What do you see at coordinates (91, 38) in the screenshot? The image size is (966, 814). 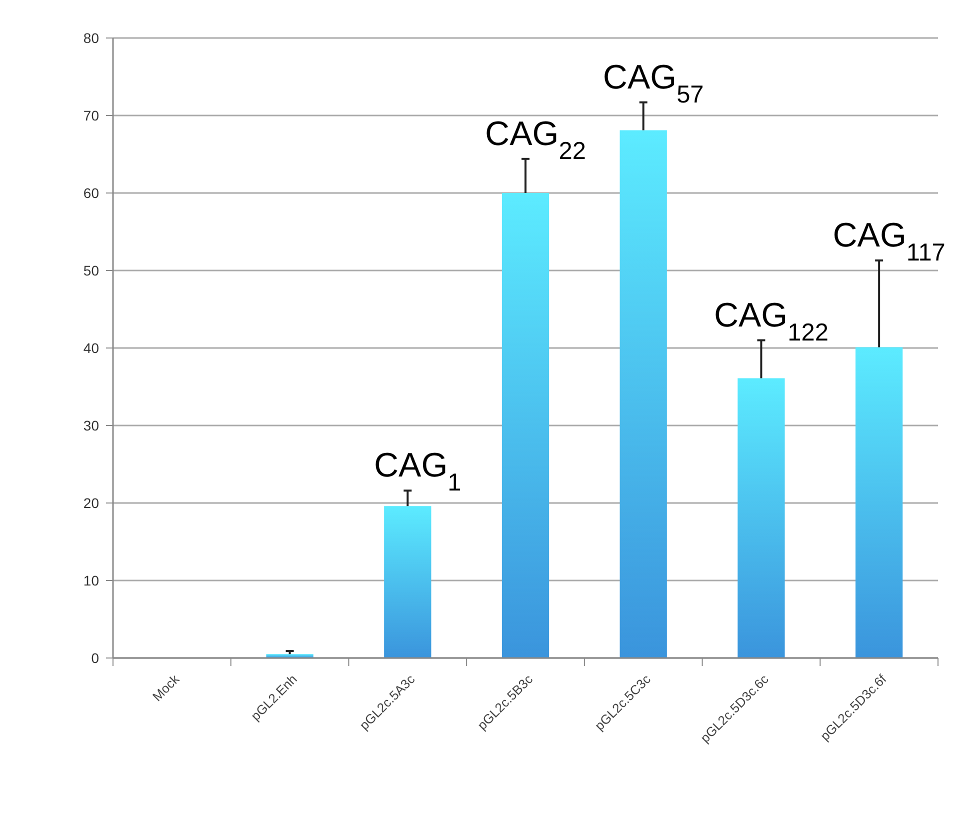 I see `y-tick-label: 80` at bounding box center [91, 38].